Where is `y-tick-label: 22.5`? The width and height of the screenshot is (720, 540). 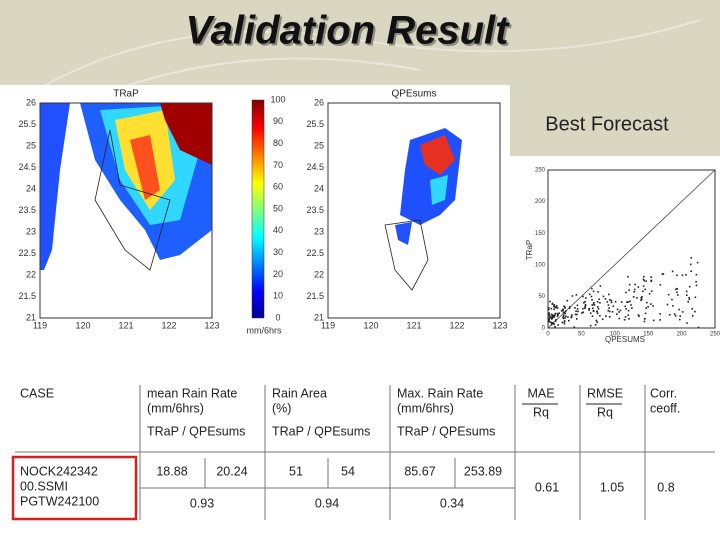
y-tick-label: 22.5 is located at coordinates (315, 253).